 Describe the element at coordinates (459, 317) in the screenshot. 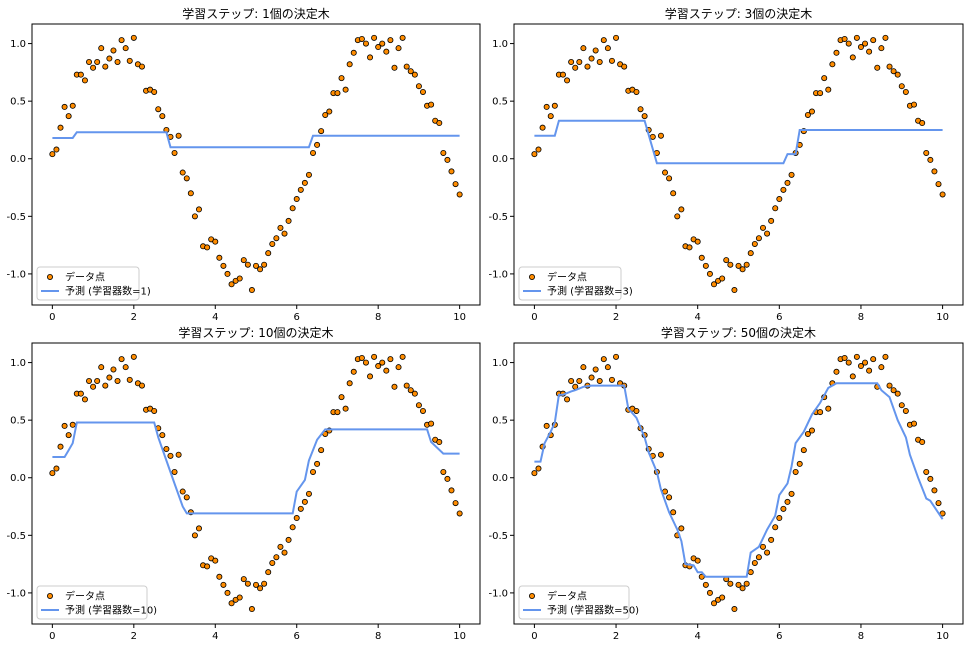

I see `x-tick-label: 10` at that location.